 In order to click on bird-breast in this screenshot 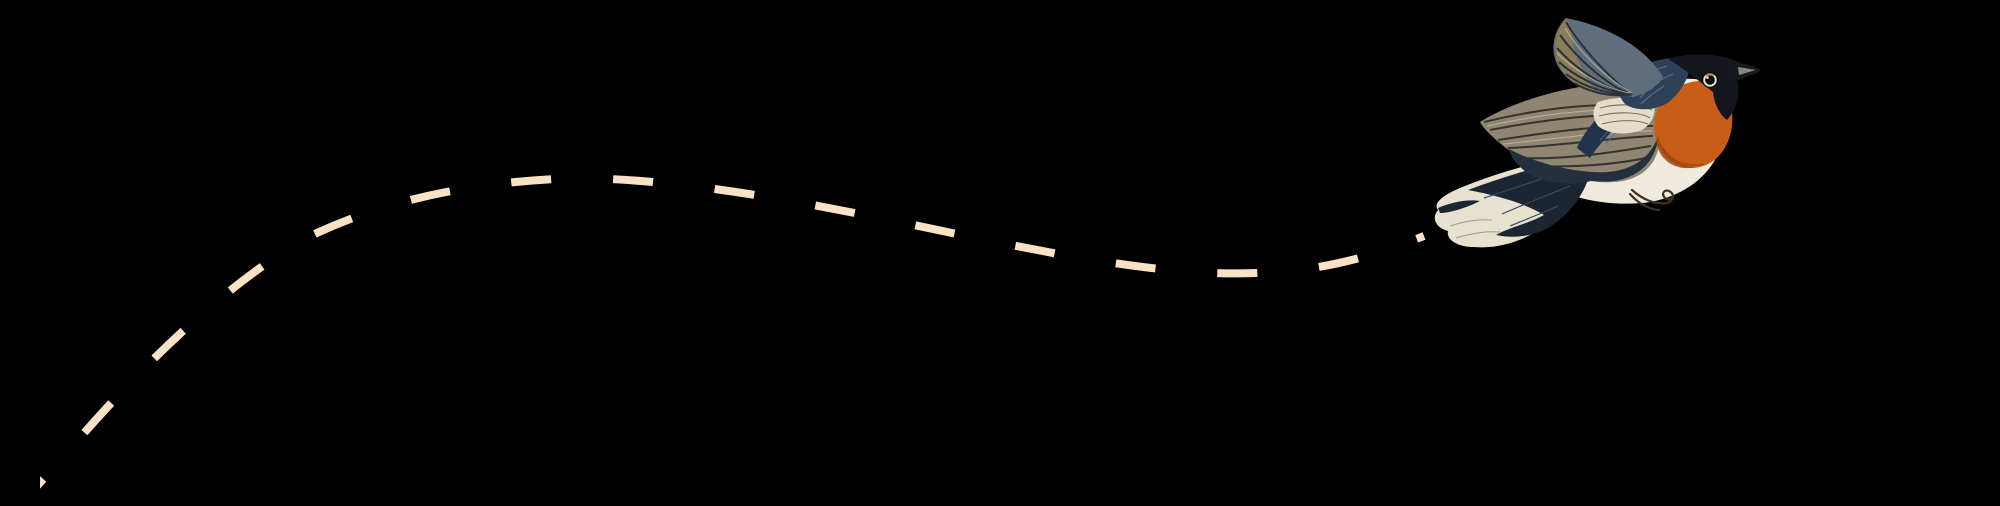, I will do `click(1693, 124)`.